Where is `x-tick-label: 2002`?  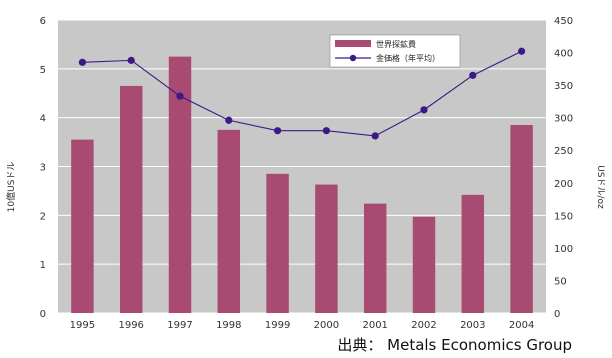 x-tick-label: 2002 is located at coordinates (423, 325).